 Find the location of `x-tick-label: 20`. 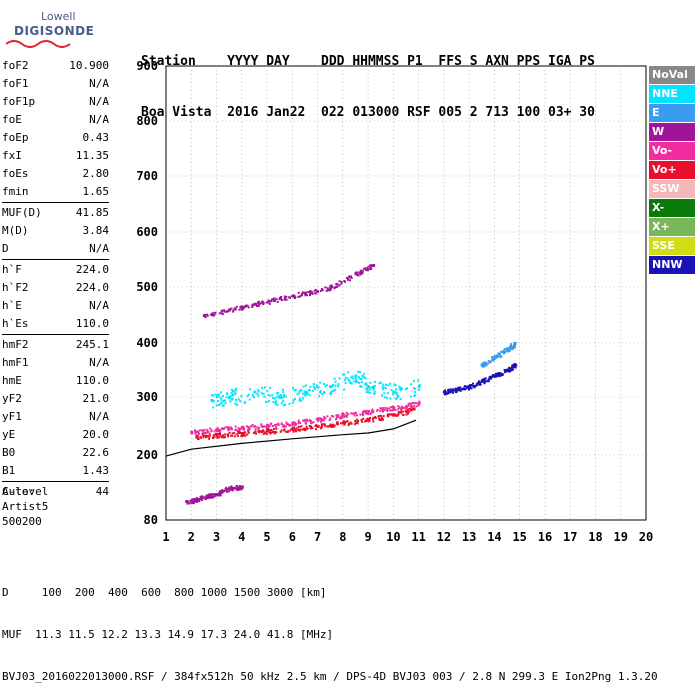

x-tick-label: 20 is located at coordinates (646, 537).